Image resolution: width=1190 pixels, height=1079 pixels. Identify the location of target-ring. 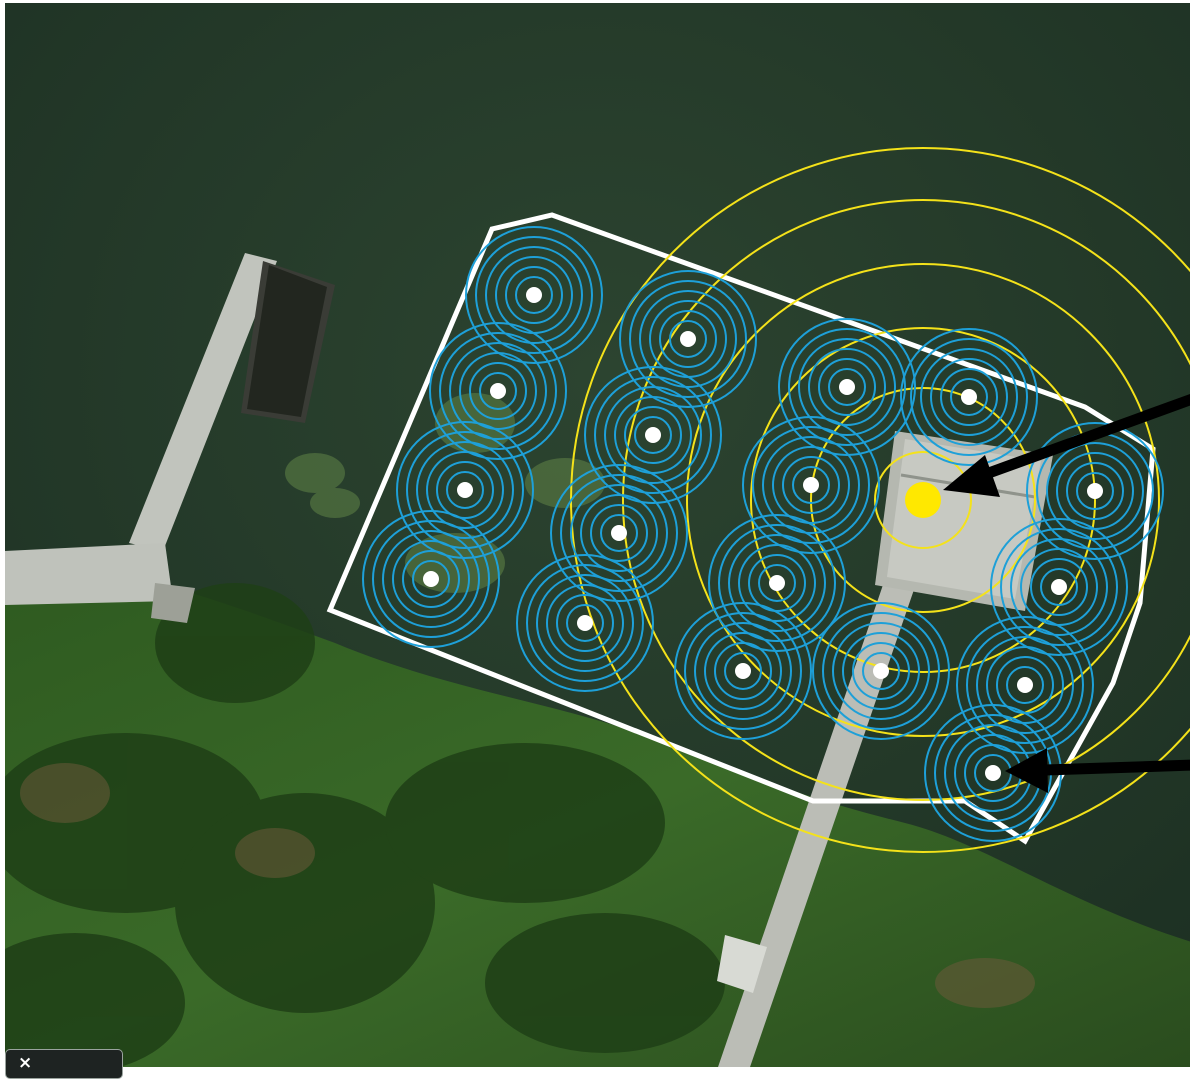
(923, 500).